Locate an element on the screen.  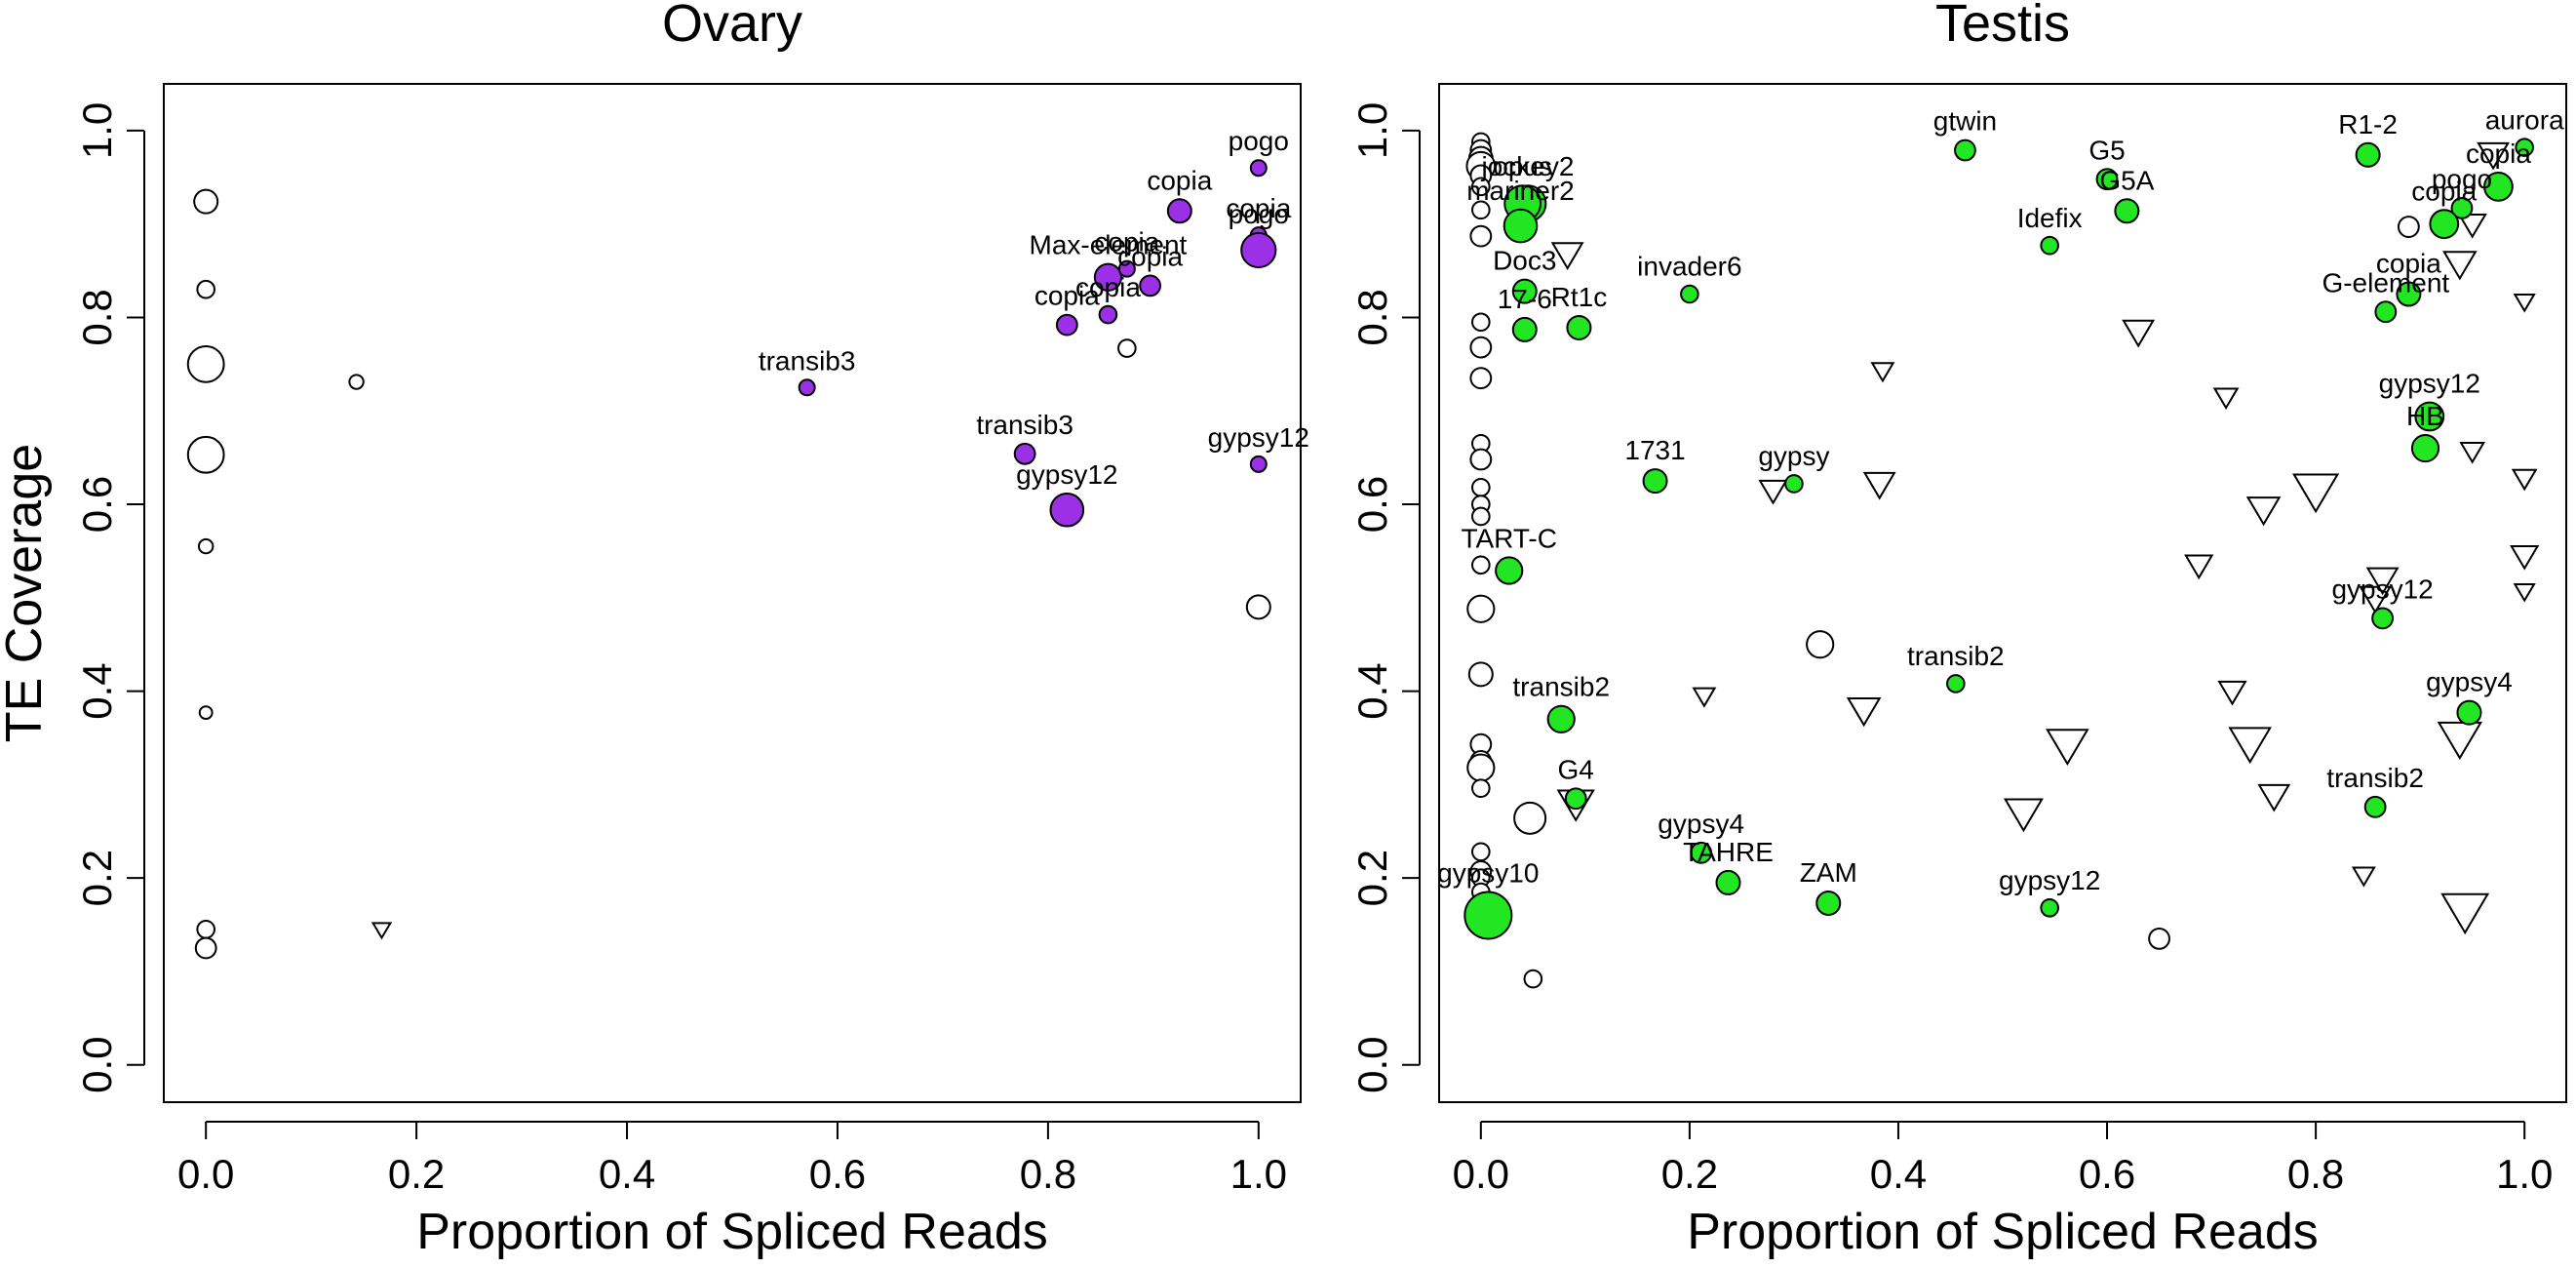
point-label: gtwin is located at coordinates (1965, 122).